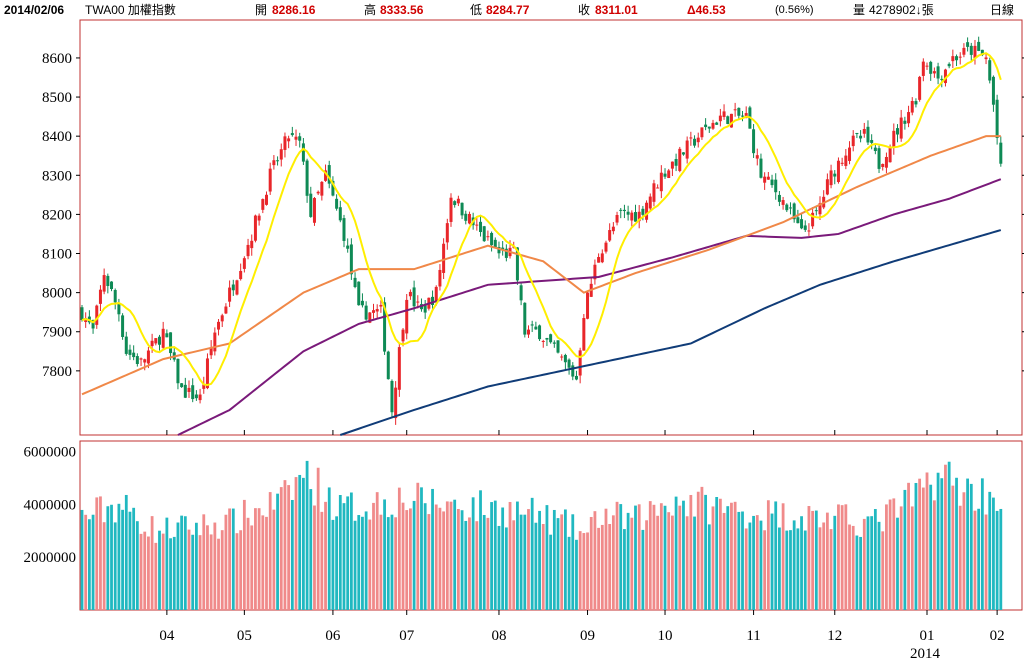  What do you see at coordinates (616, 10) in the screenshot?
I see `close-value: 8311.01` at bounding box center [616, 10].